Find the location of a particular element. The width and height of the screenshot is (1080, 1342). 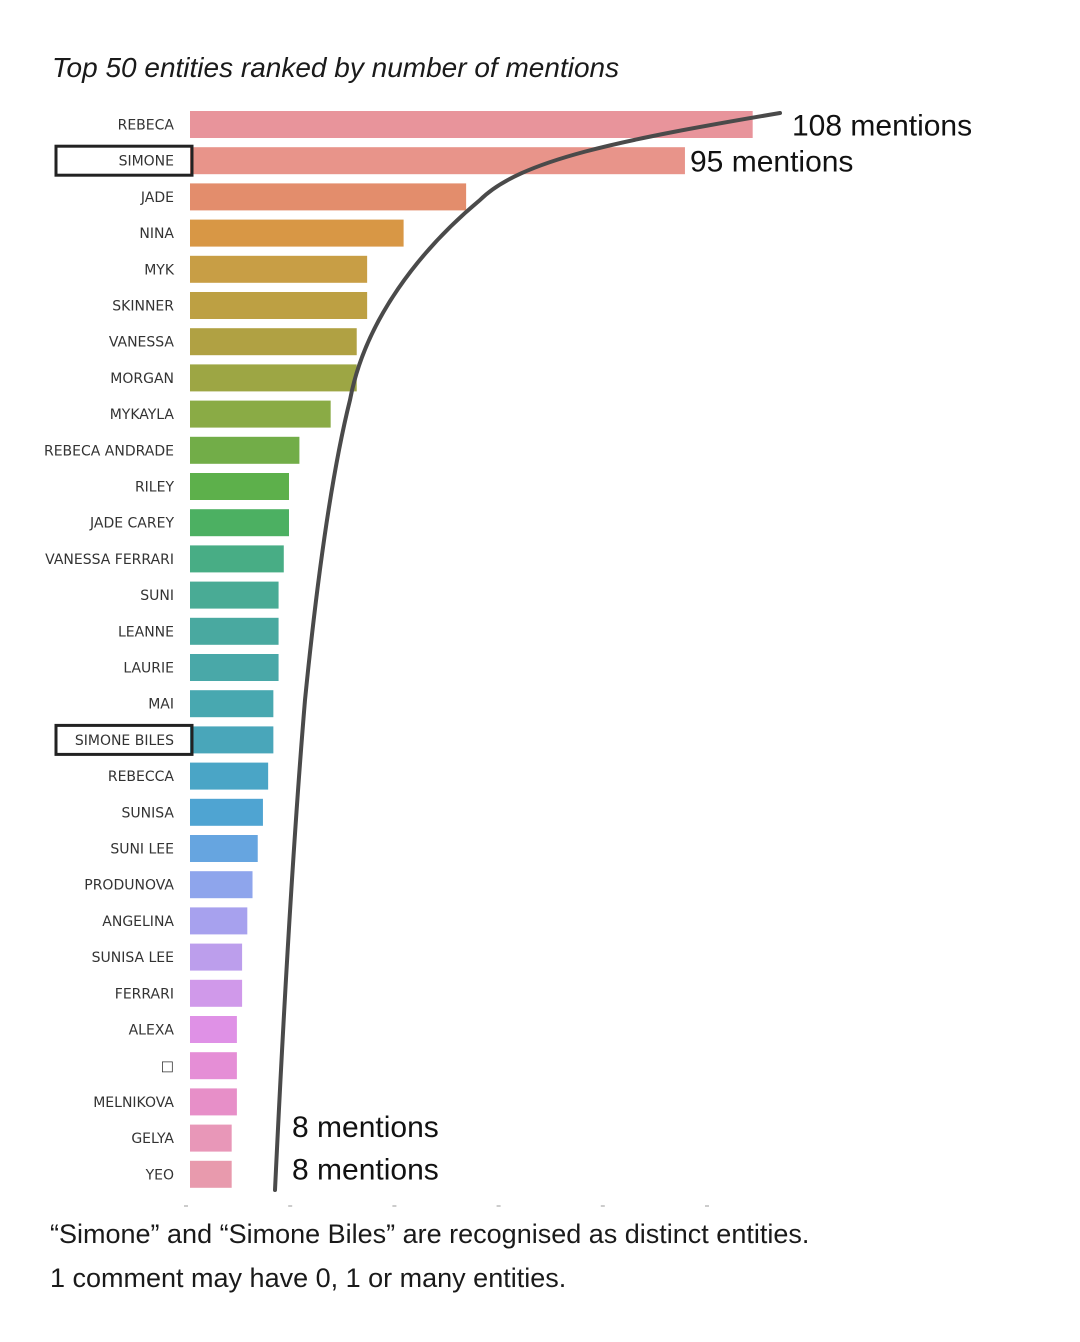

category-label-melnikova-27: MELNIKOVA is located at coordinates (133, 1103).